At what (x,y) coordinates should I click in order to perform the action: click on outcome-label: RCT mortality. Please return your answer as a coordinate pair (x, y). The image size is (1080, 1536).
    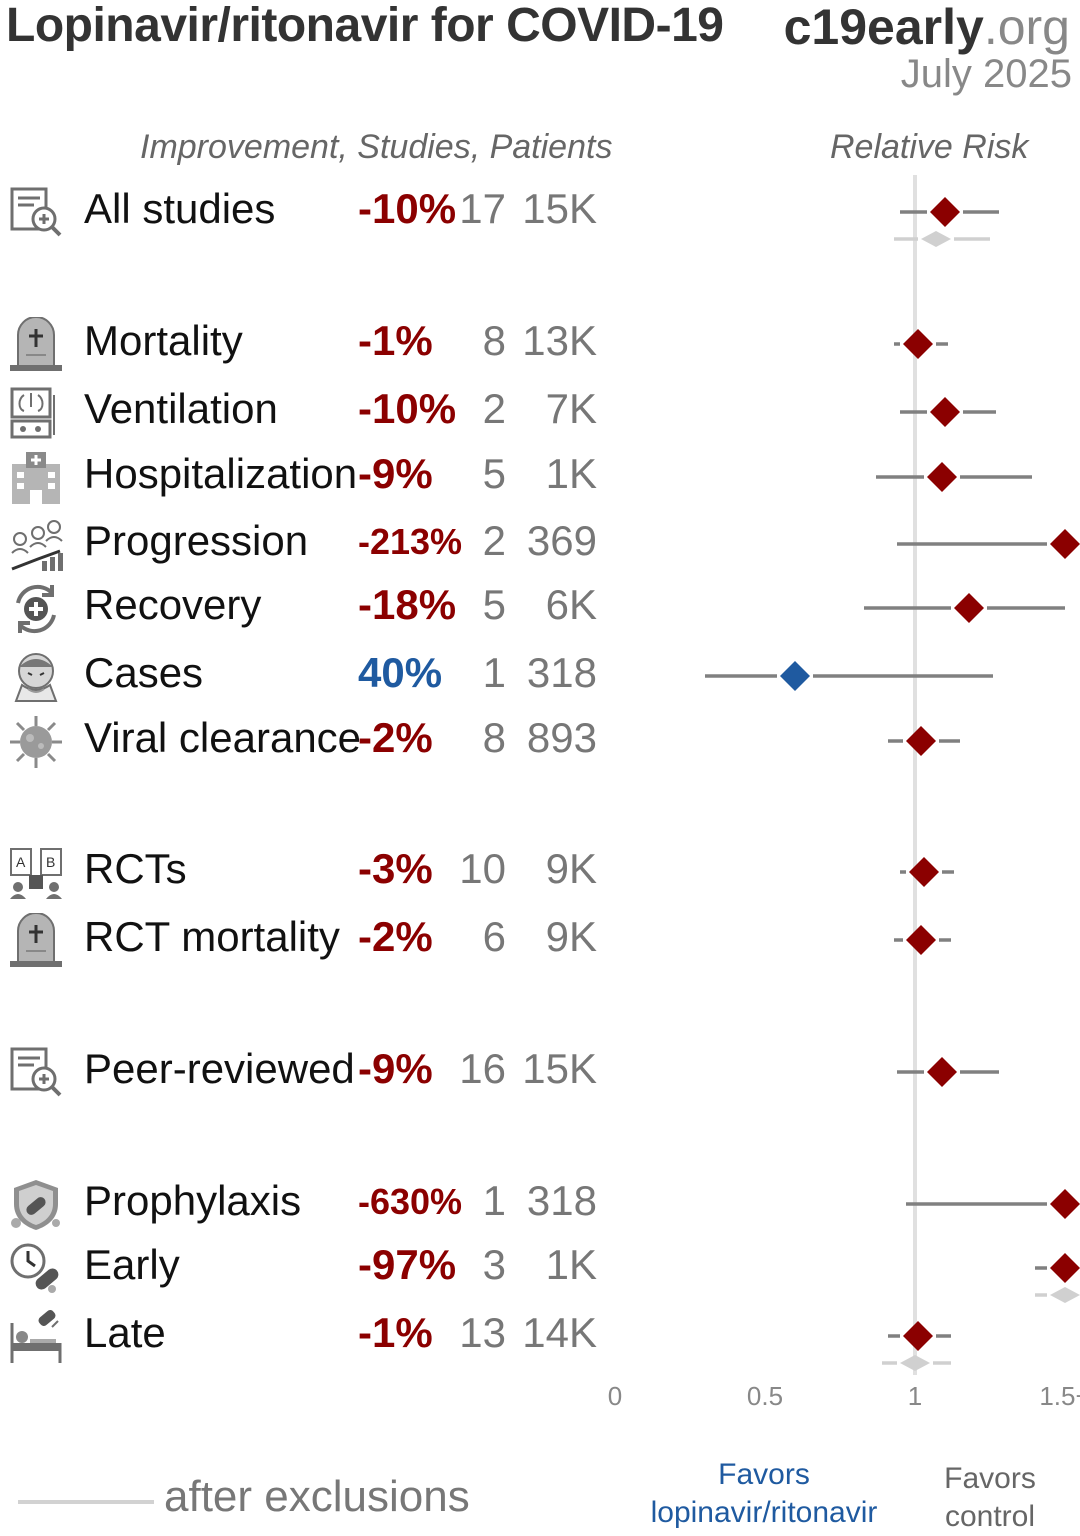
    Looking at the image, I should click on (212, 936).